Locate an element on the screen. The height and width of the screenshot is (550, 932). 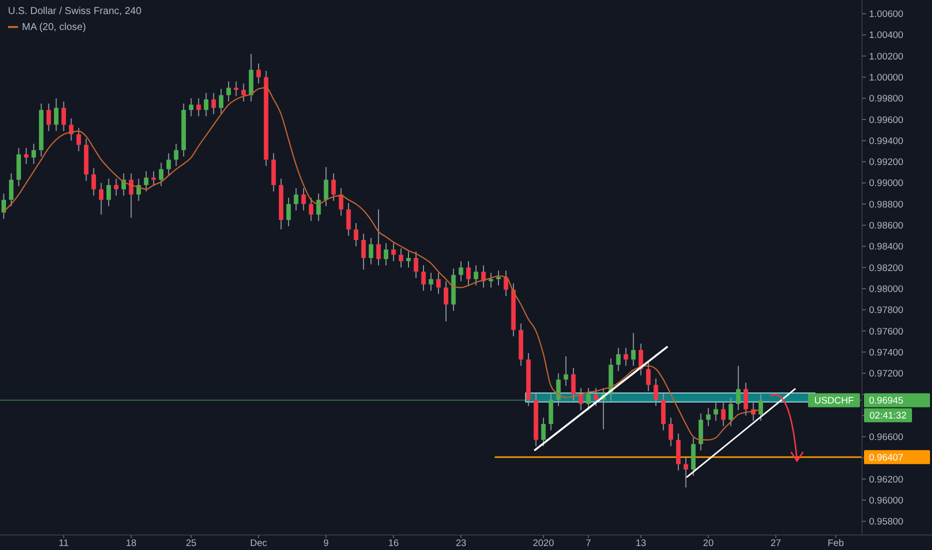
ref-line-label: 0.96945 is located at coordinates (886, 401).